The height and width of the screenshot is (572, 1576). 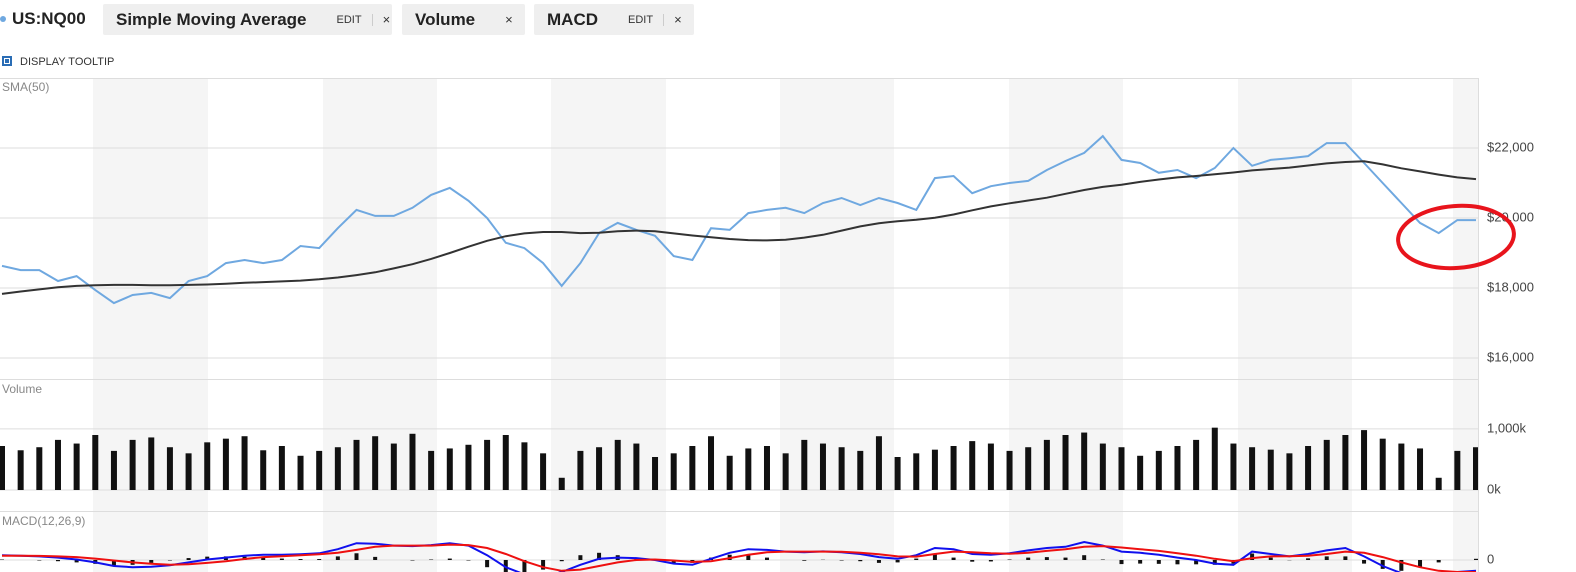 What do you see at coordinates (463, 19) in the screenshot?
I see `indicator-chip: Volume ×` at bounding box center [463, 19].